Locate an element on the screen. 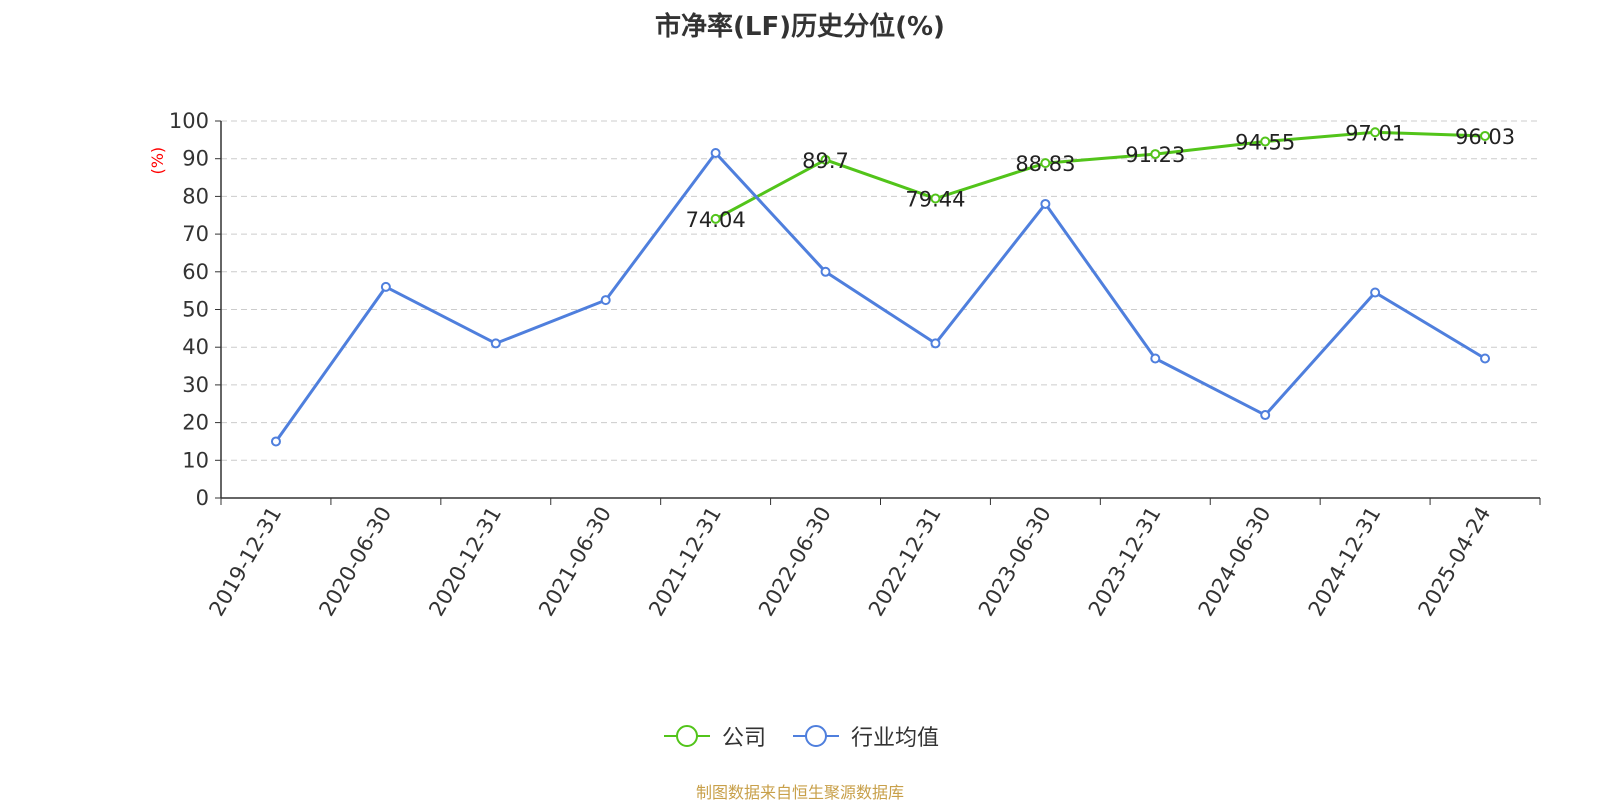 This screenshot has height=803, width=1600. legend-item-company: 公司 is located at coordinates (714, 736).